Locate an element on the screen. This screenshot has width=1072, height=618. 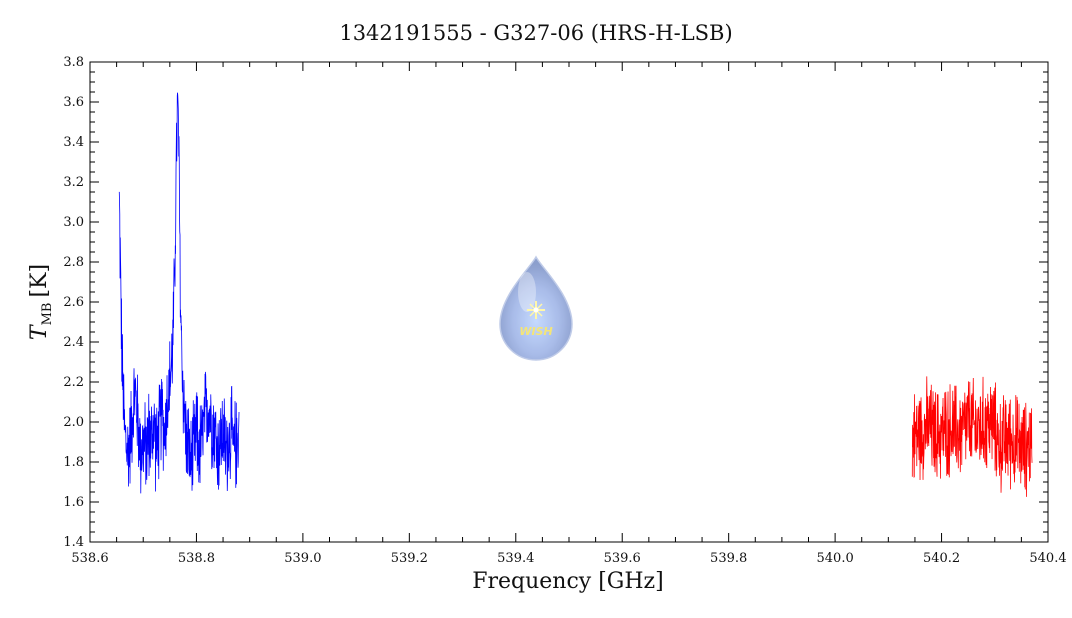
y-tick-label: 2.6 is located at coordinates (73, 302).